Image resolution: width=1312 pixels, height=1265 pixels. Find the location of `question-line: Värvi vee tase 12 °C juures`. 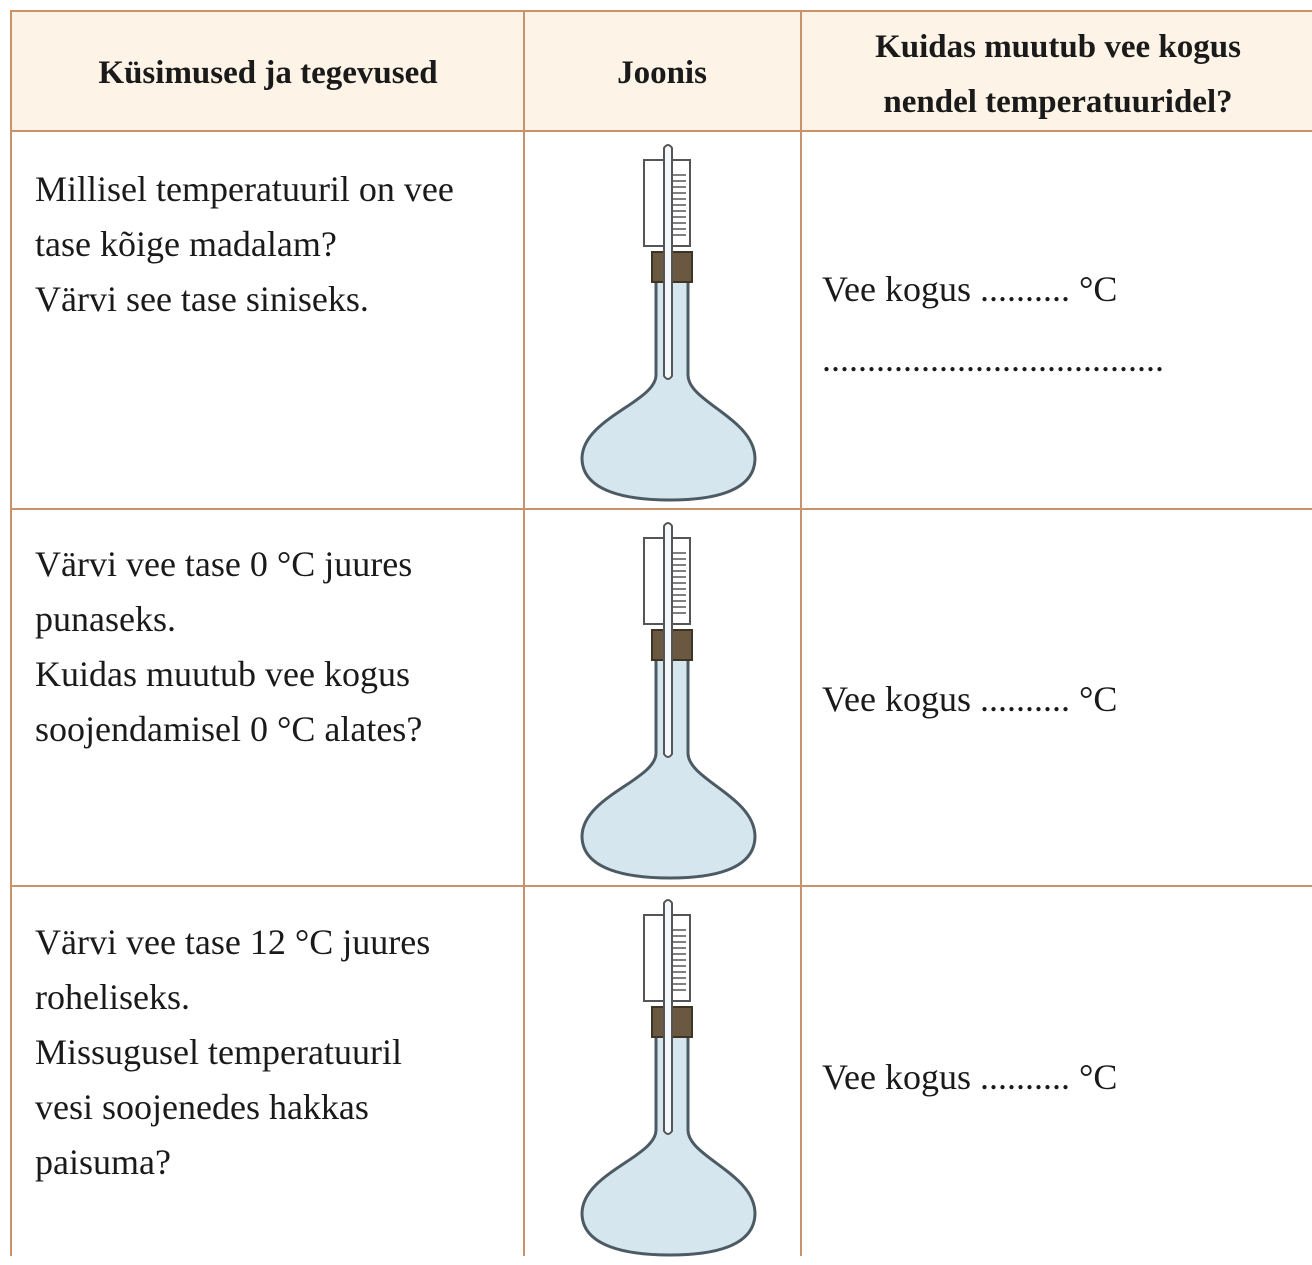

question-line: Värvi vee tase 12 °C juures is located at coordinates (233, 942).